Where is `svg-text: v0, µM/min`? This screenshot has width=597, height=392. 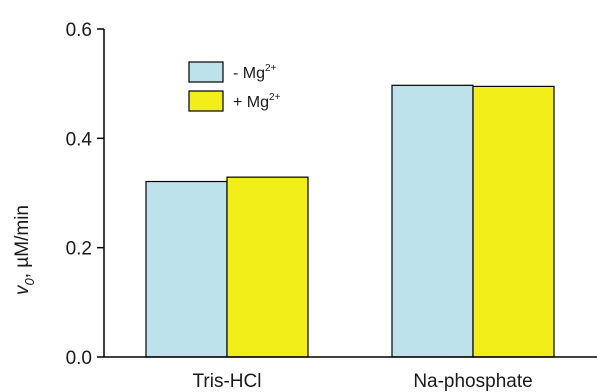
svg-text: v0, µM/min is located at coordinates (24, 250).